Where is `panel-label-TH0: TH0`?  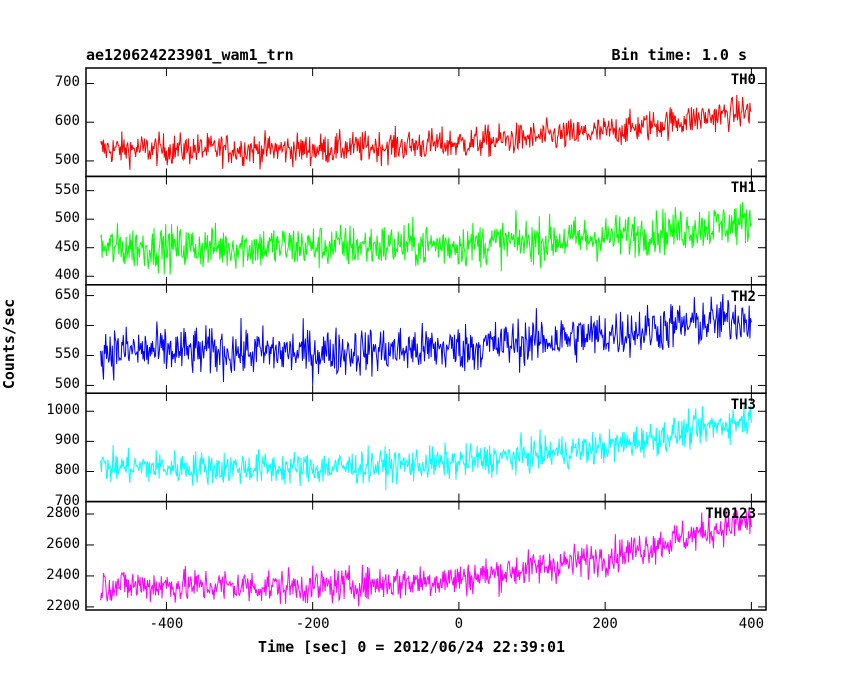 panel-label-TH0: TH0 is located at coordinates (743, 80).